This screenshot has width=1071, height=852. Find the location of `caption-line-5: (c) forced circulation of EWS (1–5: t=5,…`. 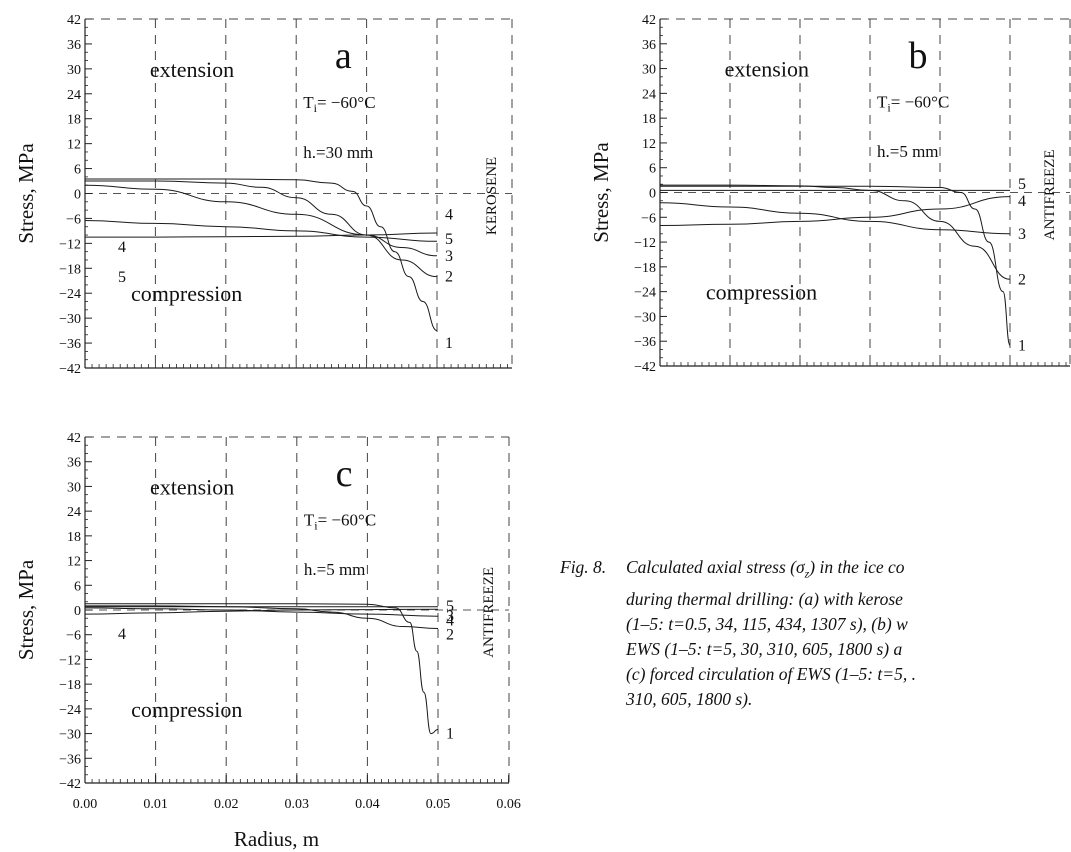

caption-line-5: (c) forced circulation of EWS (1–5: t=5,… is located at coordinates (771, 673).